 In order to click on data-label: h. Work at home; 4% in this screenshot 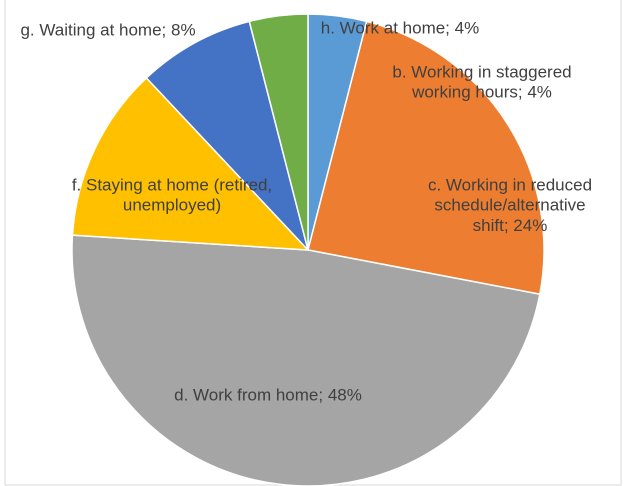, I will do `click(400, 27)`.